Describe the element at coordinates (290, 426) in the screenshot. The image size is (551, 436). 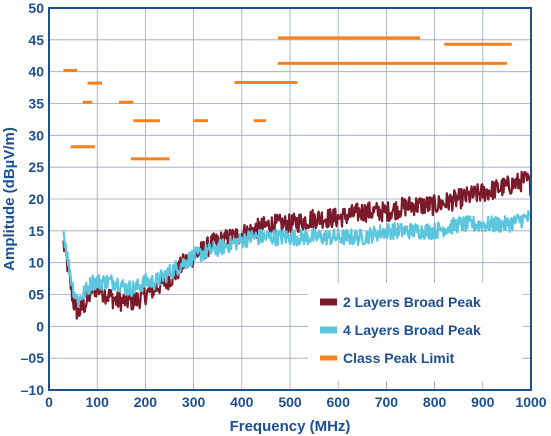
I see `x-axis-title: Frequency (MHz)` at that location.